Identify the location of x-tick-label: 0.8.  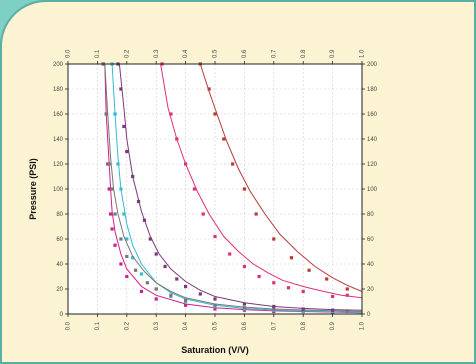
(304, 325).